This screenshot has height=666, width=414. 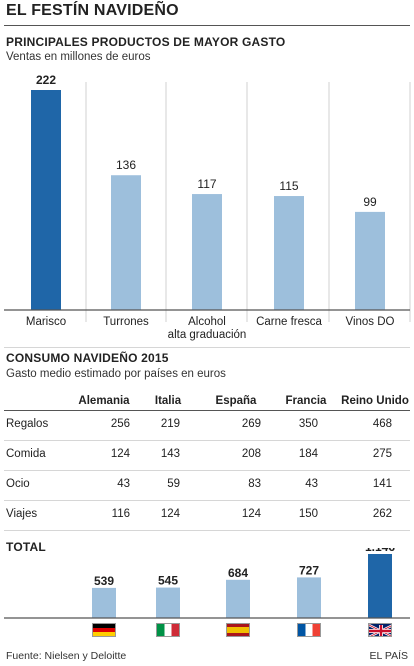 I want to click on row-label: Regalos, so click(x=27, y=424).